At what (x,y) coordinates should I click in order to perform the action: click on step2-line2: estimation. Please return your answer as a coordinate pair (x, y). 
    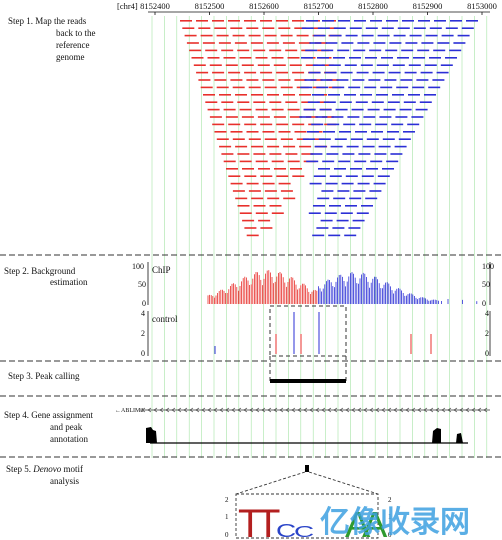
    Looking at the image, I should click on (69, 282).